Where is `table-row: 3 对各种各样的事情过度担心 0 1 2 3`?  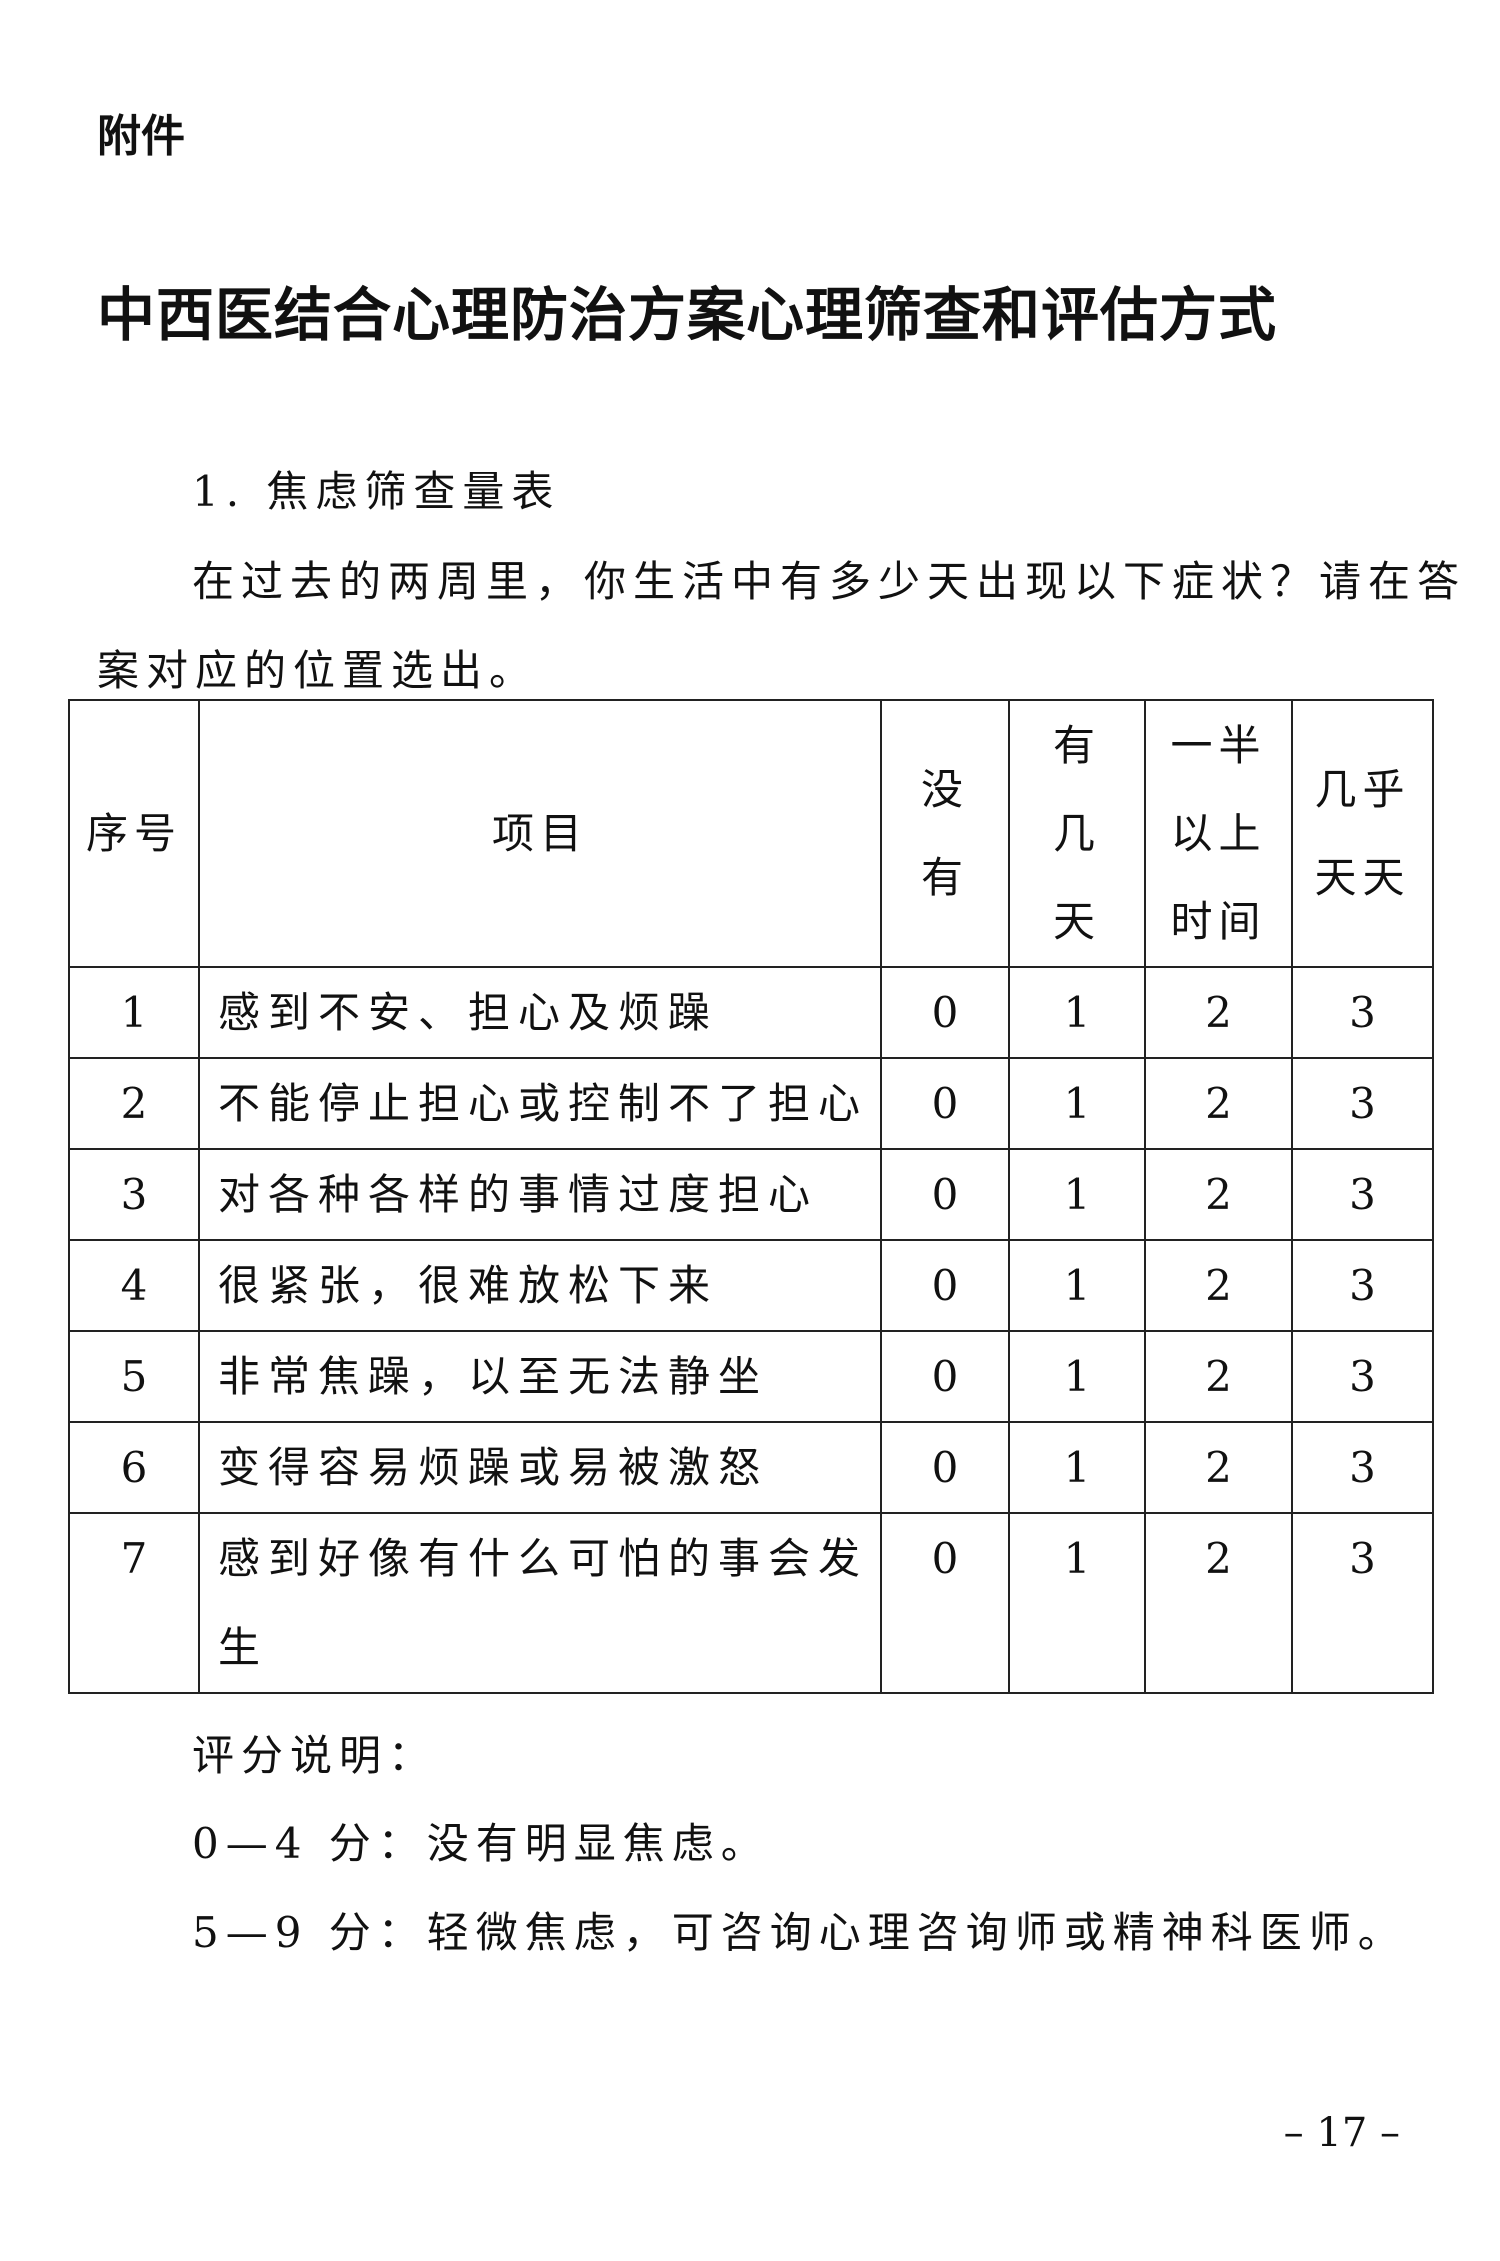
table-row: 3 对各种各样的事情过度担心 0 1 2 3 is located at coordinates (751, 1194).